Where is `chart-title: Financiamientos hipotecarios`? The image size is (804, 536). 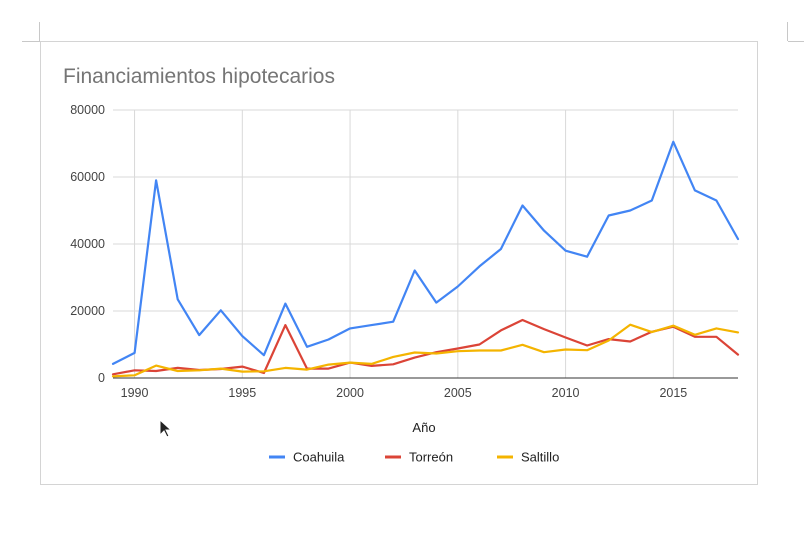 chart-title: Financiamientos hipotecarios is located at coordinates (199, 76).